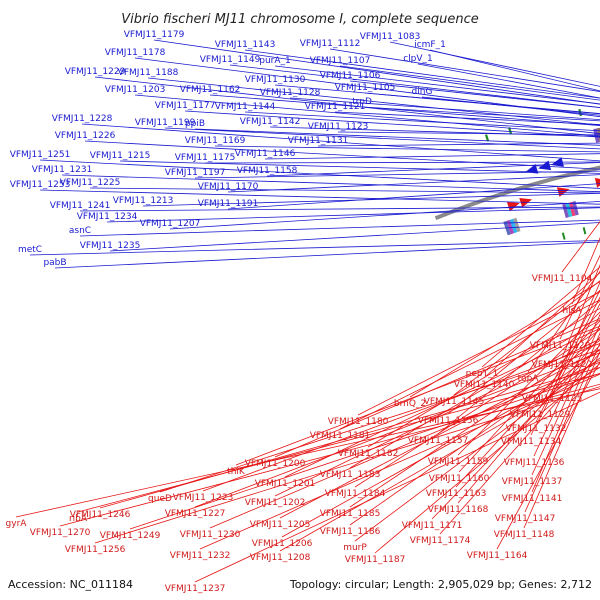  Describe the element at coordinates (438, 441) in the screenshot. I see `reverse-gene-label: VFMJ11_1157` at that location.